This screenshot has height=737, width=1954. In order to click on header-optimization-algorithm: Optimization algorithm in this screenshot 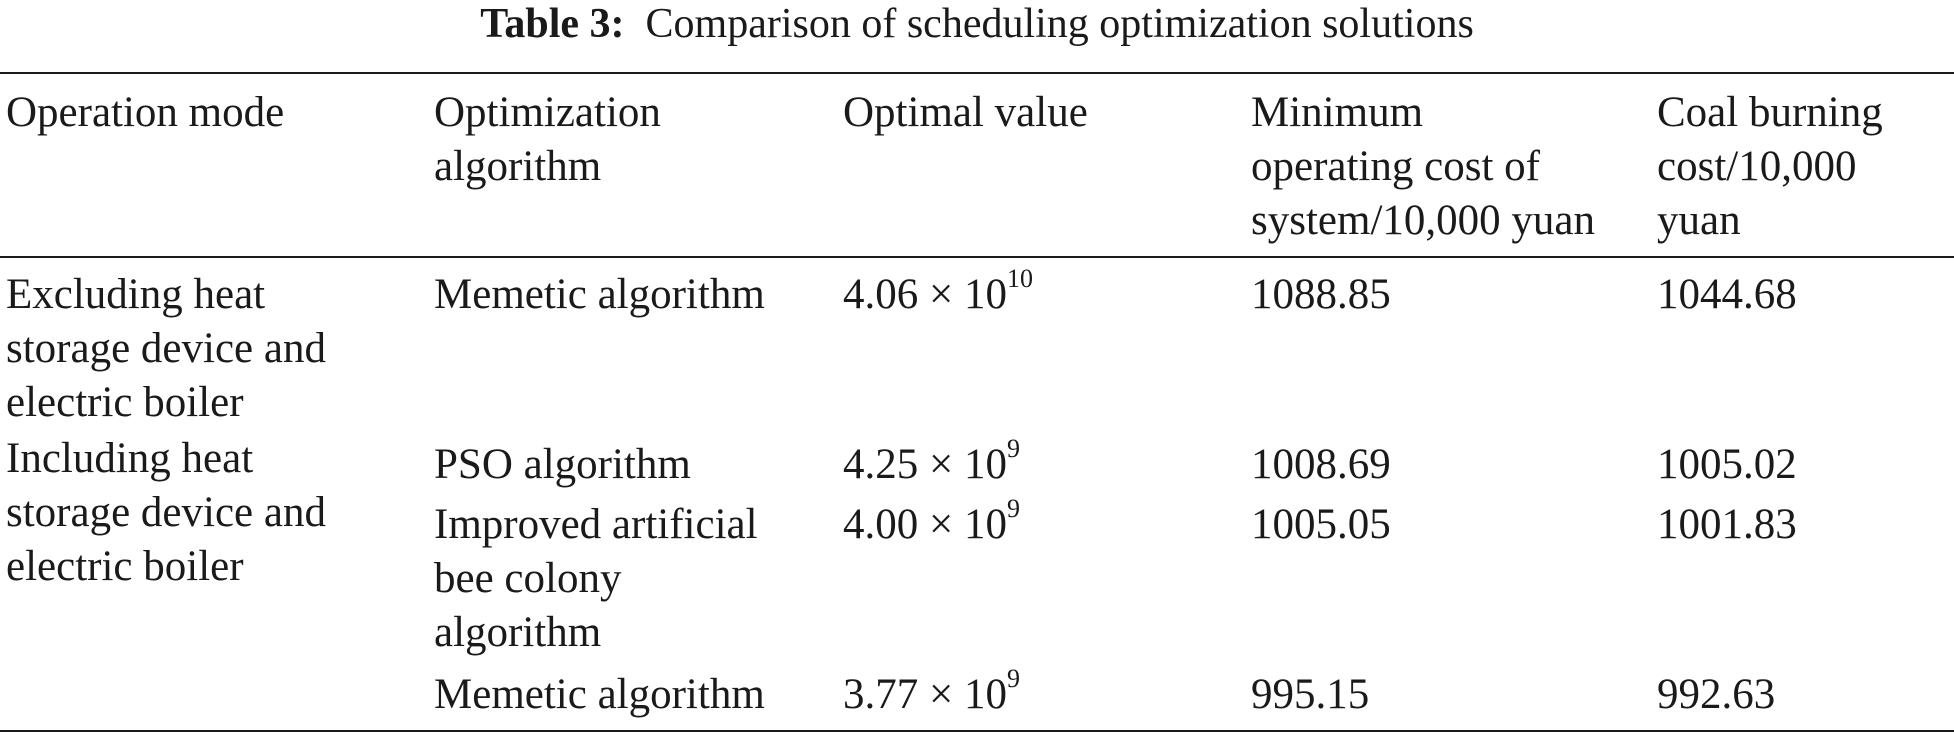, I will do `click(547, 139)`.